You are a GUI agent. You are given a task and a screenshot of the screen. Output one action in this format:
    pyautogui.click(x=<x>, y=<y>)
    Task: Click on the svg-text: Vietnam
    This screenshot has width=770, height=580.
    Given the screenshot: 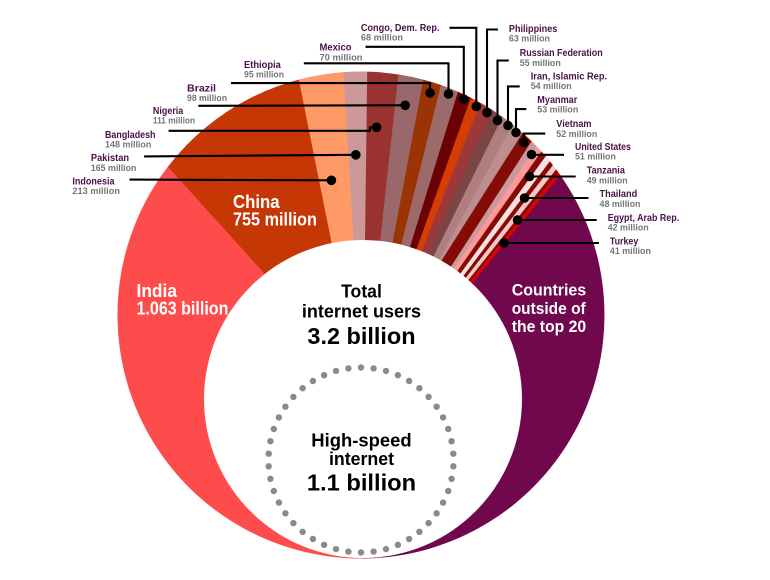 What is the action you would take?
    pyautogui.click(x=573, y=124)
    